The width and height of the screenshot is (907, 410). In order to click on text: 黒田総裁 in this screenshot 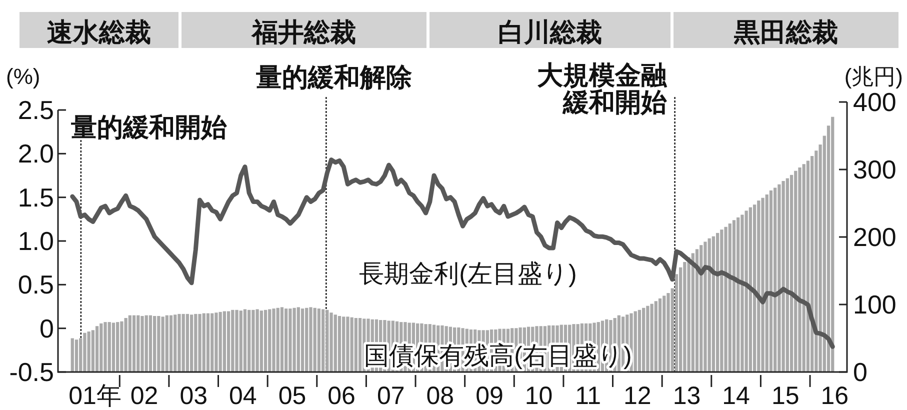, I will do `click(785, 32)`.